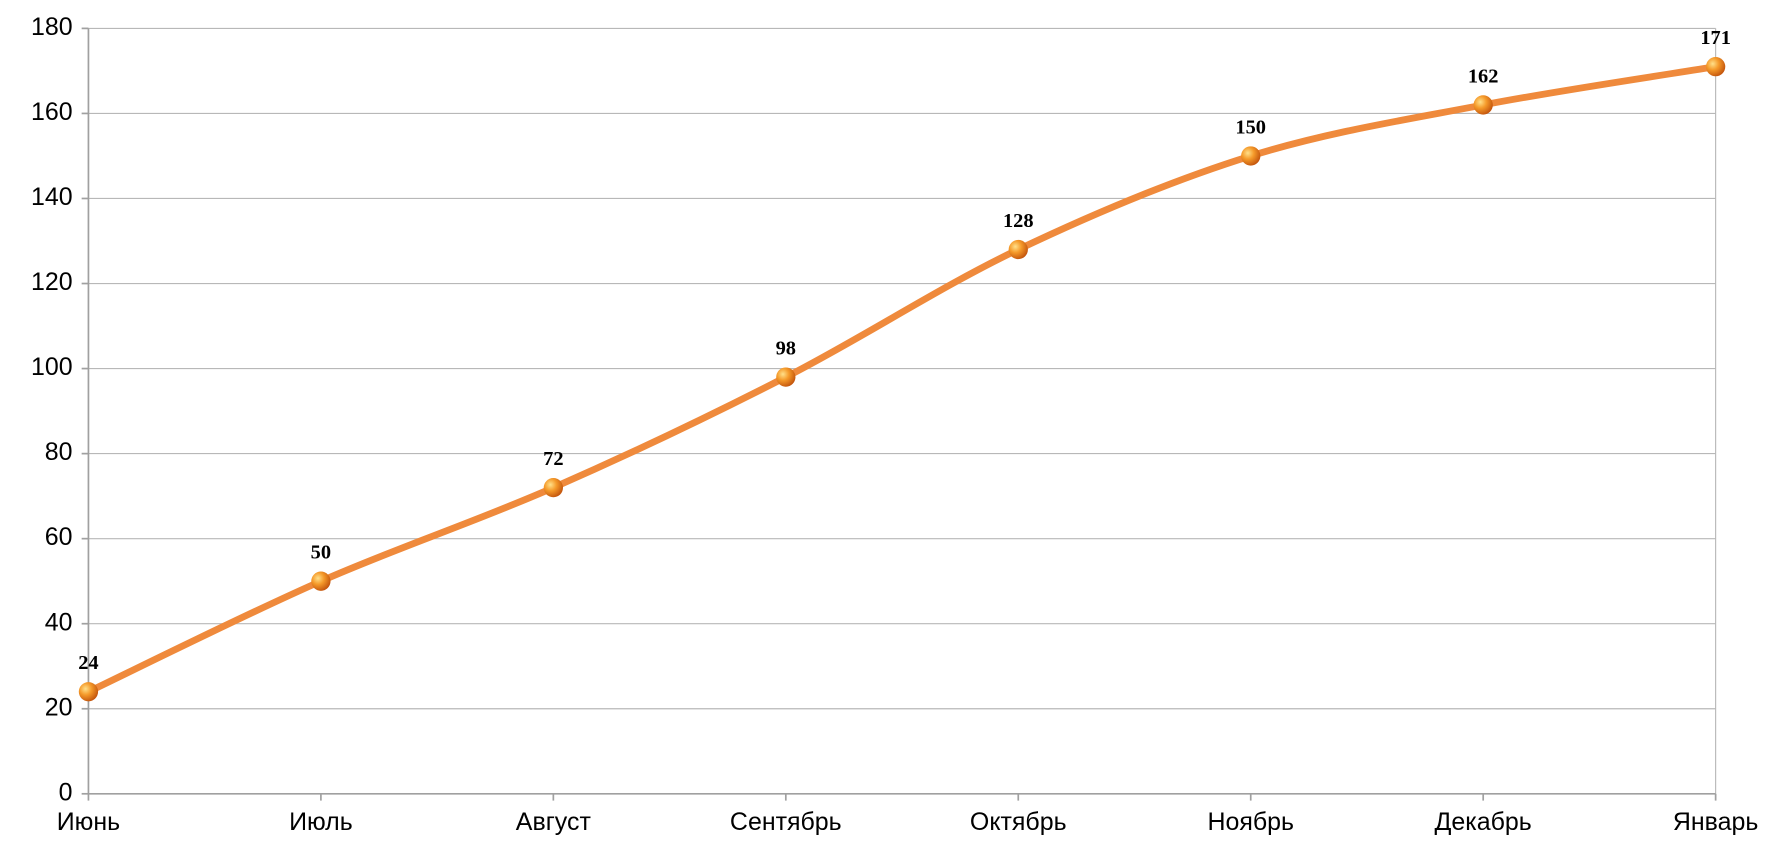 Image resolution: width=1778 pixels, height=846 pixels. I want to click on y-tick-label: 180, so click(52, 27).